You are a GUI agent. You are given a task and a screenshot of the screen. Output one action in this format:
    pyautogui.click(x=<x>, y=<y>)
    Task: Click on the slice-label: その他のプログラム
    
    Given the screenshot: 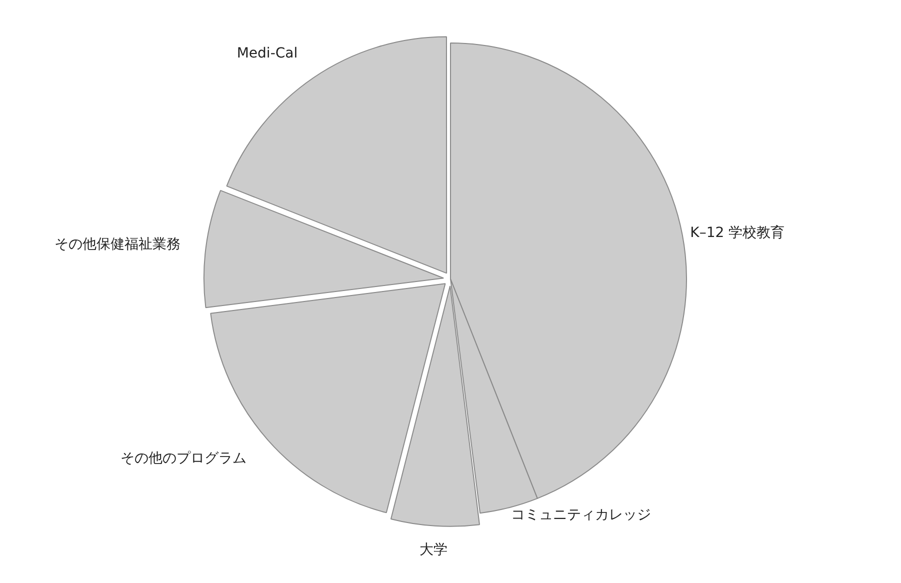 What is the action you would take?
    pyautogui.click(x=183, y=458)
    